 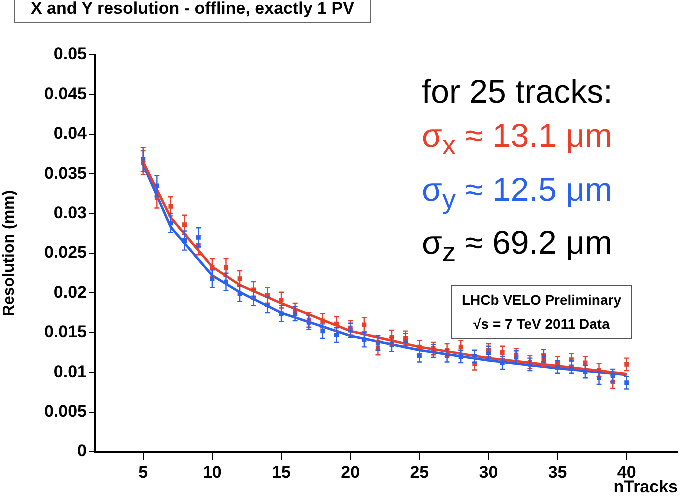 What do you see at coordinates (65, 332) in the screenshot?
I see `y-tick-label: 0.015` at bounding box center [65, 332].